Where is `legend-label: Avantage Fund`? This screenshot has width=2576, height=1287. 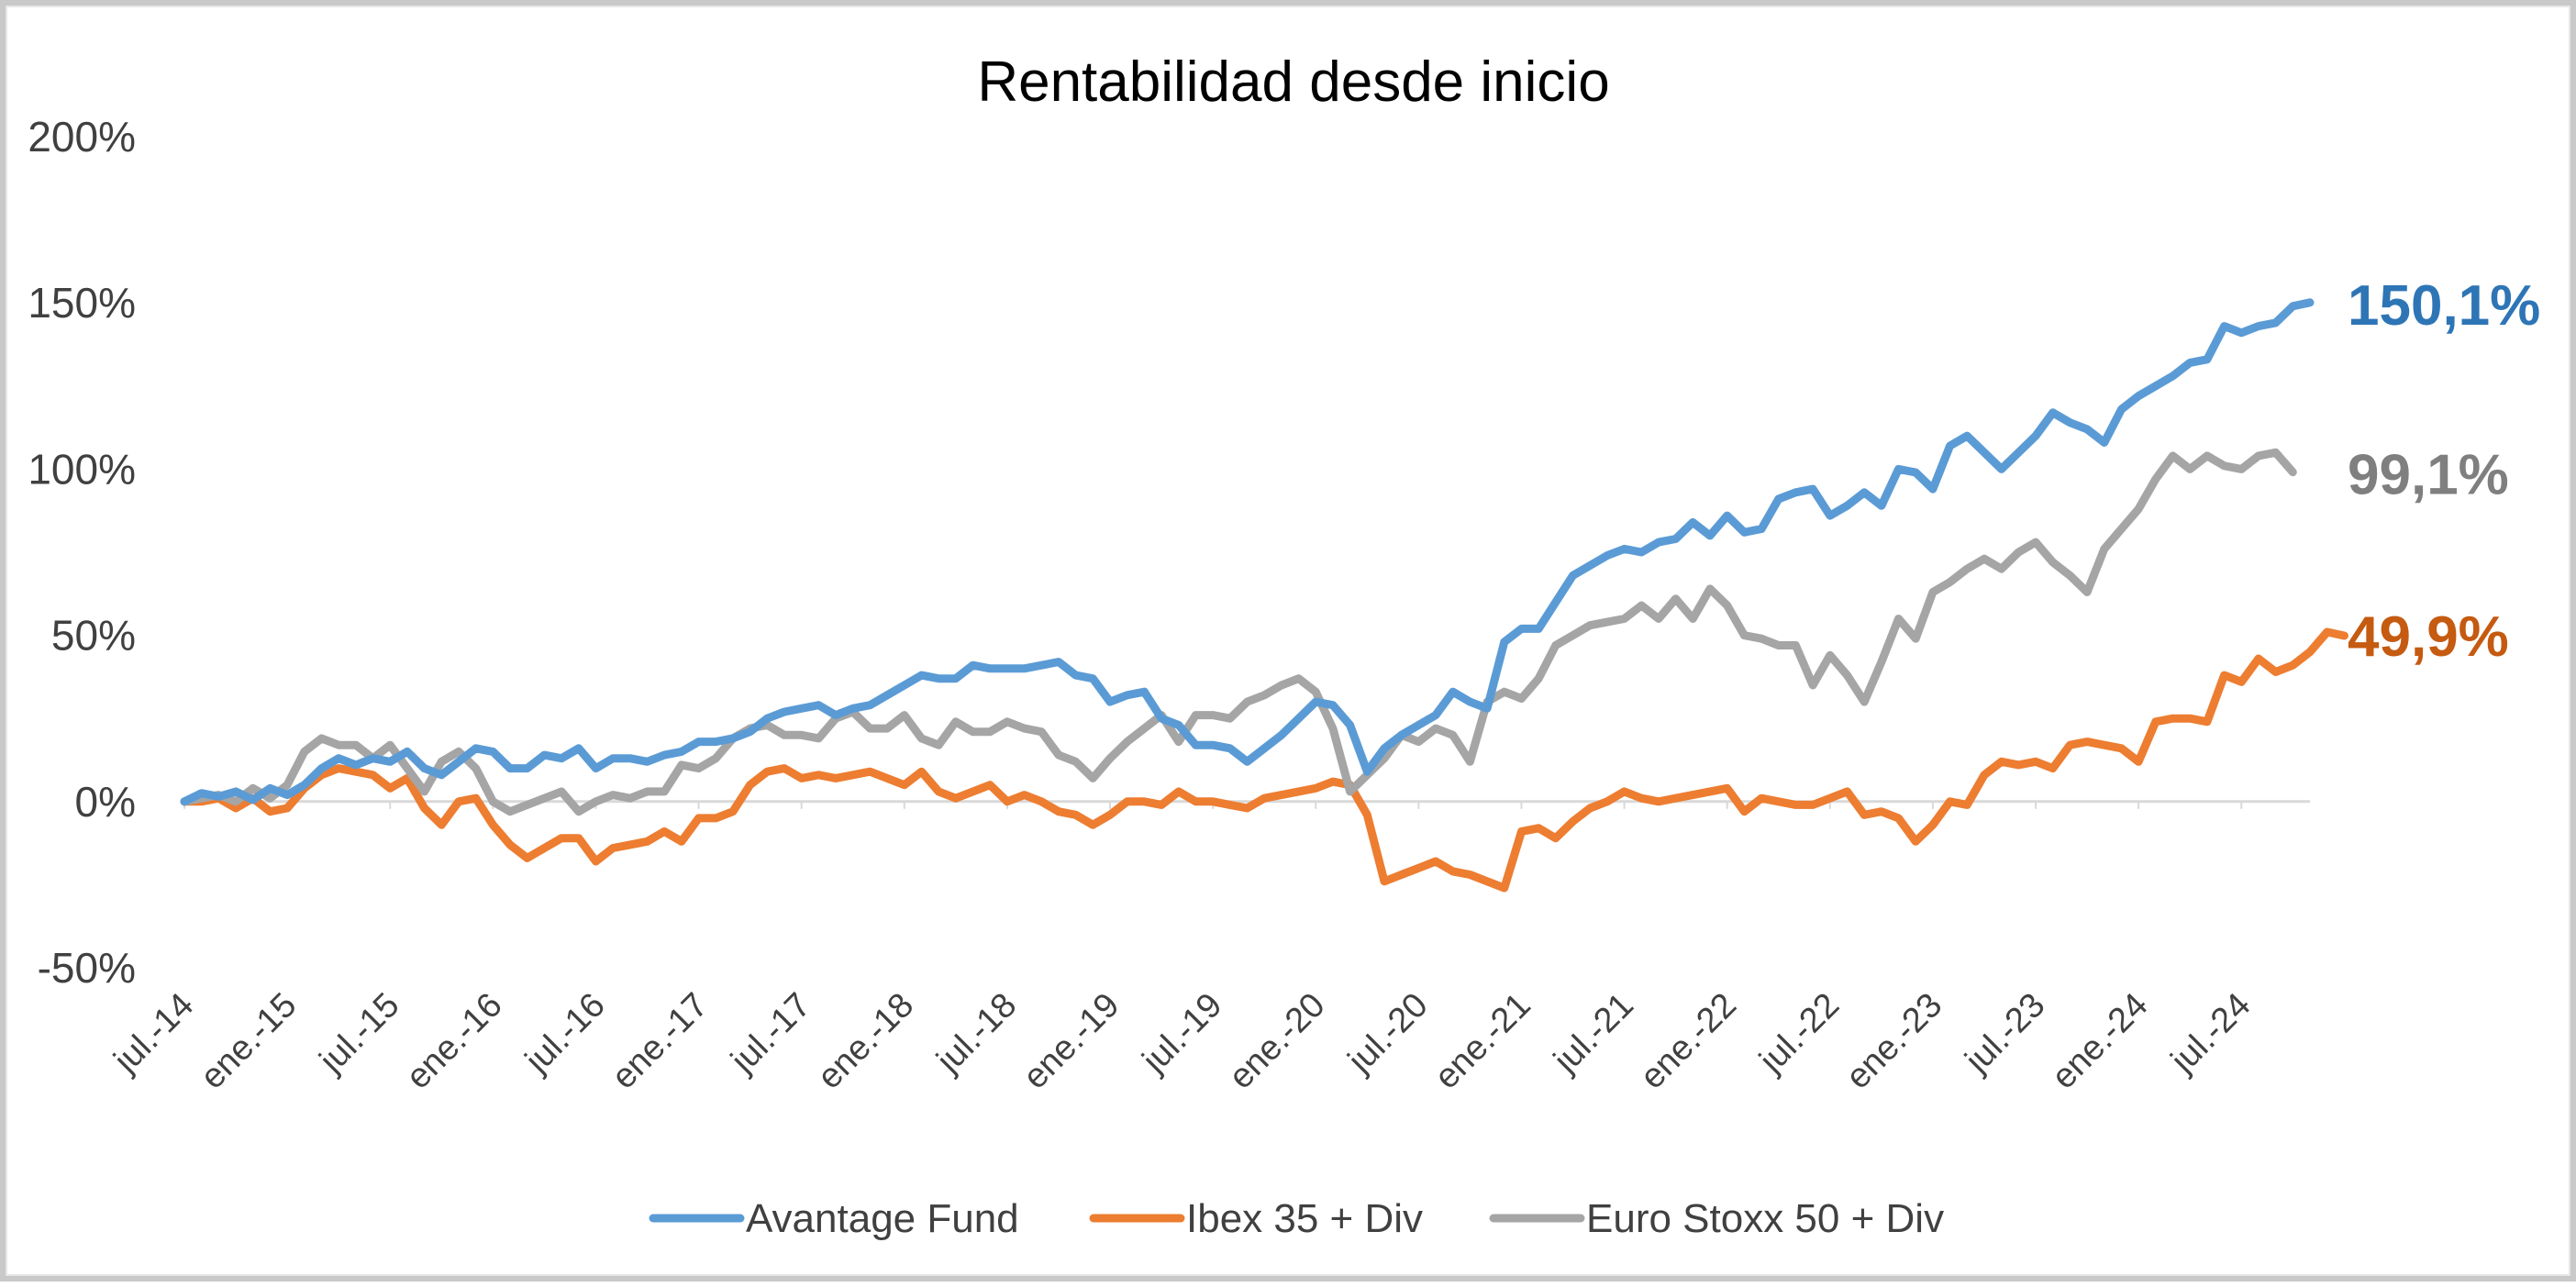
legend-label: Avantage Fund is located at coordinates (882, 1218).